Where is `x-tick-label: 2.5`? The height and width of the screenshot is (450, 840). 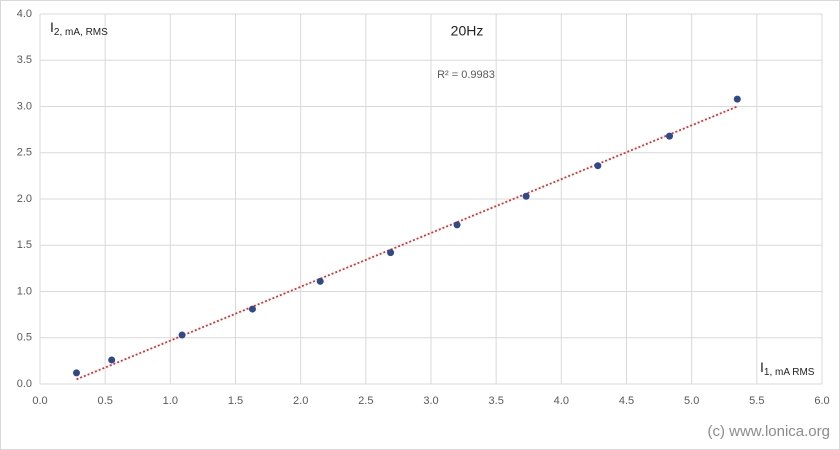
x-tick-label: 2.5 is located at coordinates (365, 401).